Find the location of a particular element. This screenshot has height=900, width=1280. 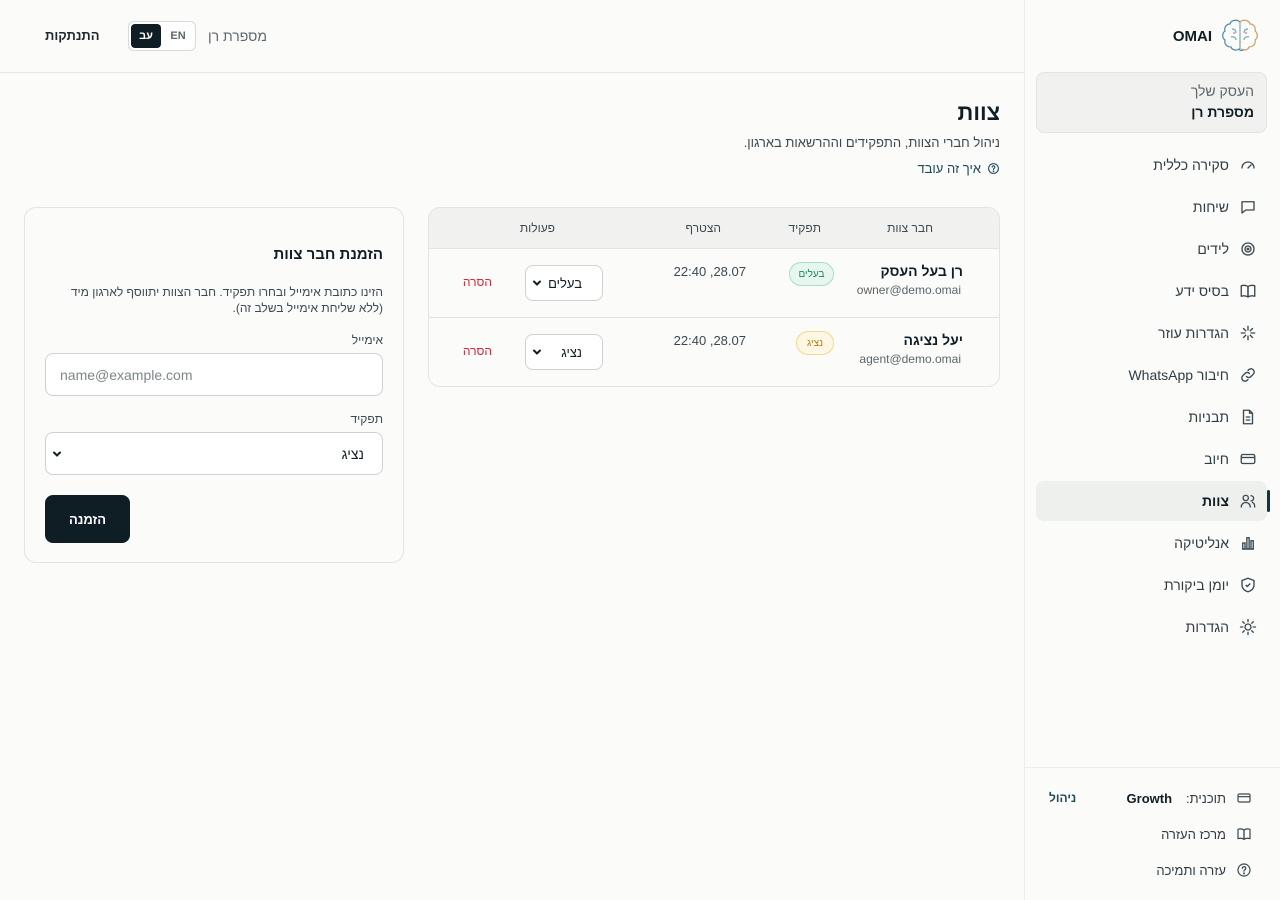

users-icon is located at coordinates (1248, 501).